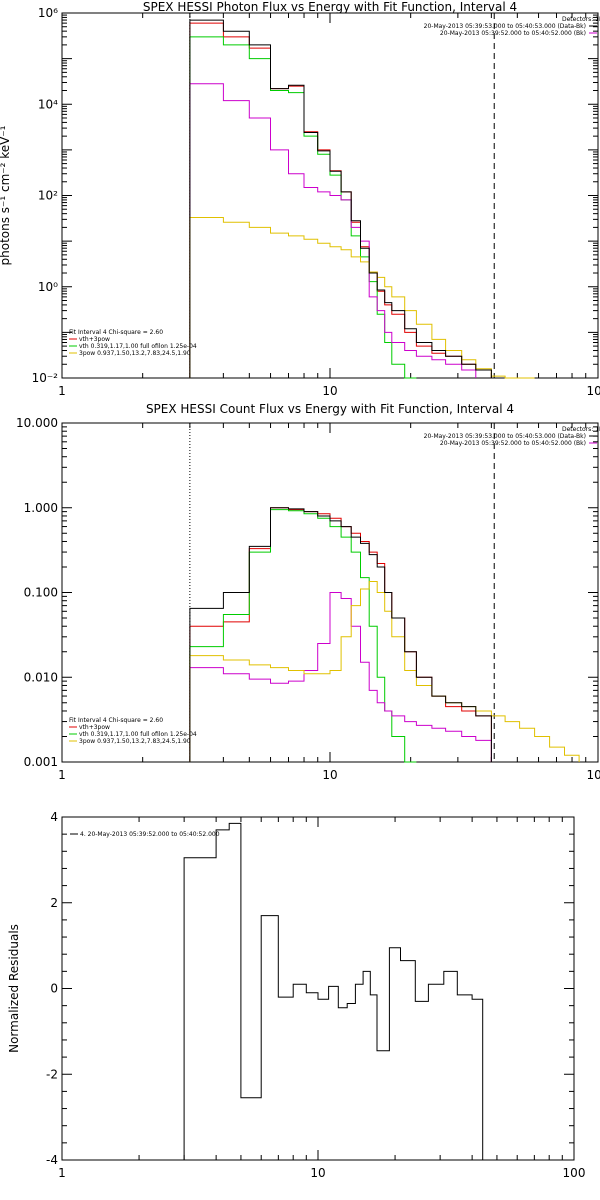  I want to click on y-tick-label: 10⁰, so click(48, 287).